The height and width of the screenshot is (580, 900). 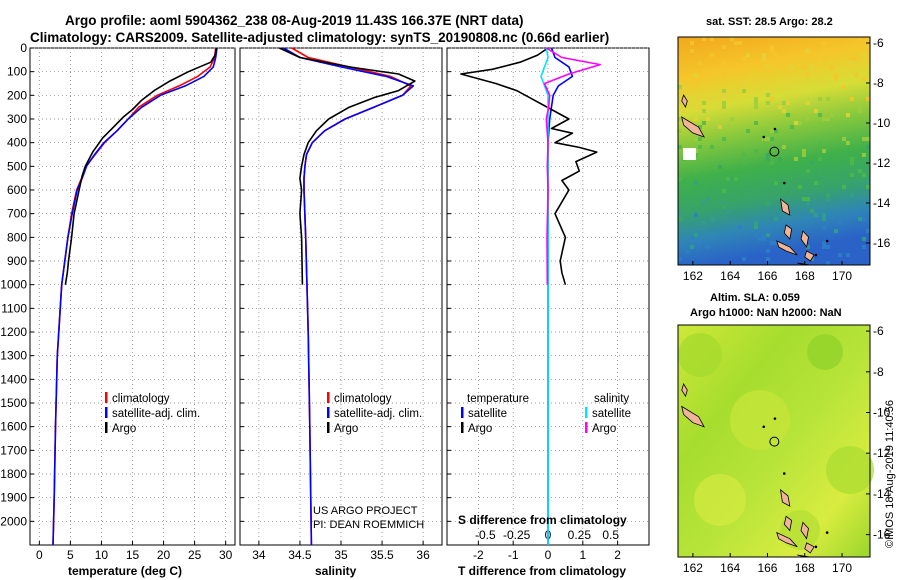 I want to click on sst-islands, so click(x=755, y=180).